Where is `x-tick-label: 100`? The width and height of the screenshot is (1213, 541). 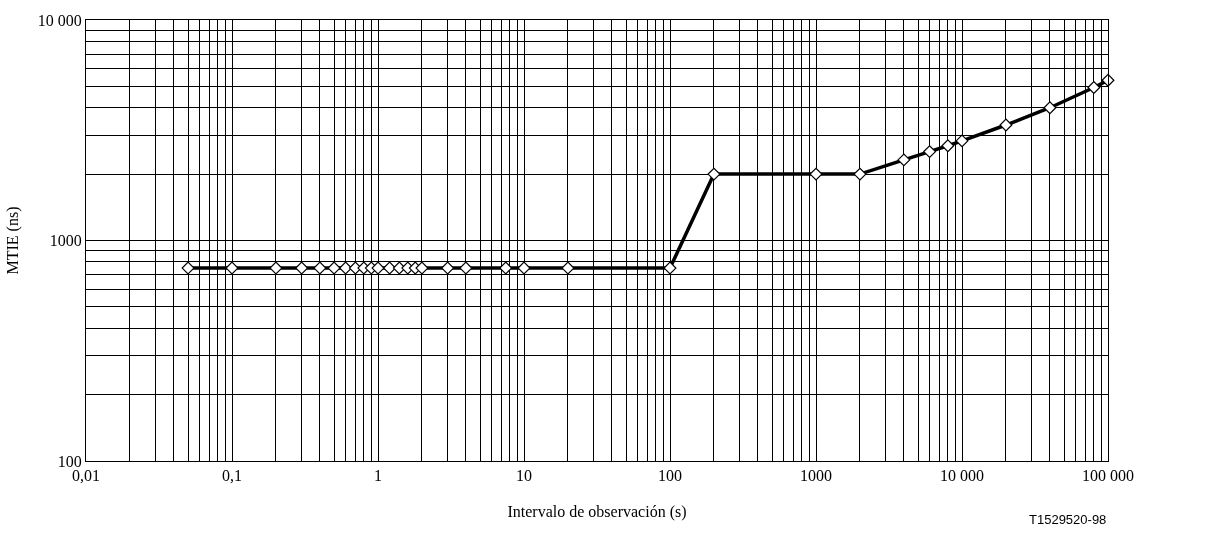 x-tick-label: 100 is located at coordinates (670, 476).